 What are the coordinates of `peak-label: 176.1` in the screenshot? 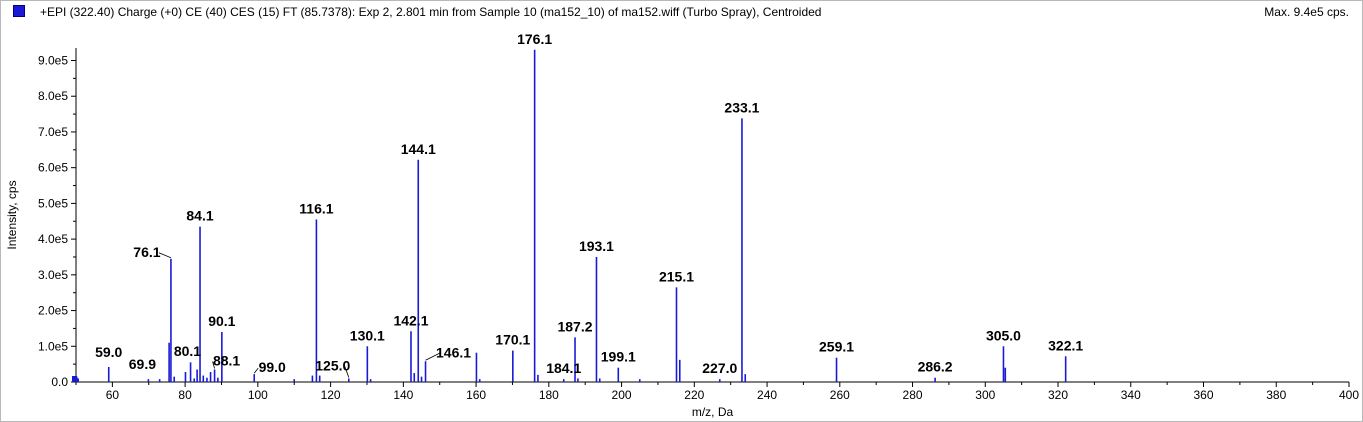 It's located at (534, 39).